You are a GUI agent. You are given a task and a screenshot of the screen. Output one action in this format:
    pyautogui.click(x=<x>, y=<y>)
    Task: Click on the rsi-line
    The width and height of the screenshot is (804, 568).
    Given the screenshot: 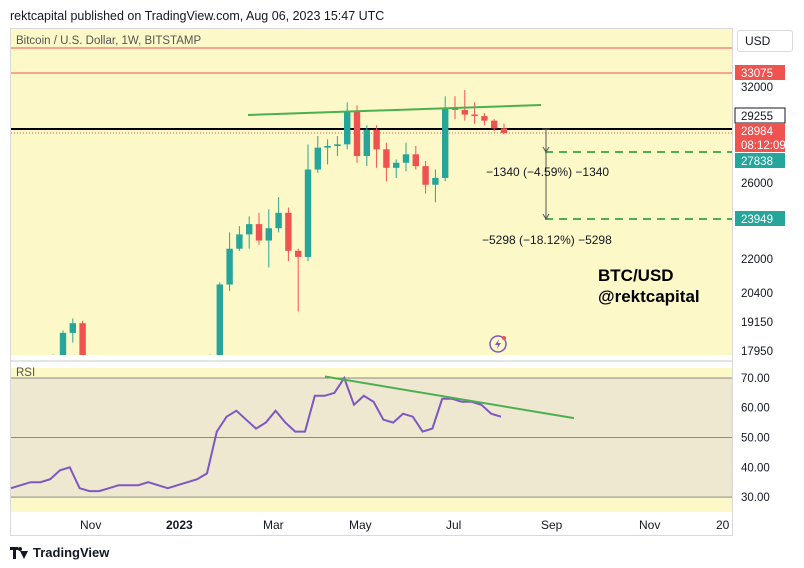 What is the action you would take?
    pyautogui.click(x=256, y=434)
    